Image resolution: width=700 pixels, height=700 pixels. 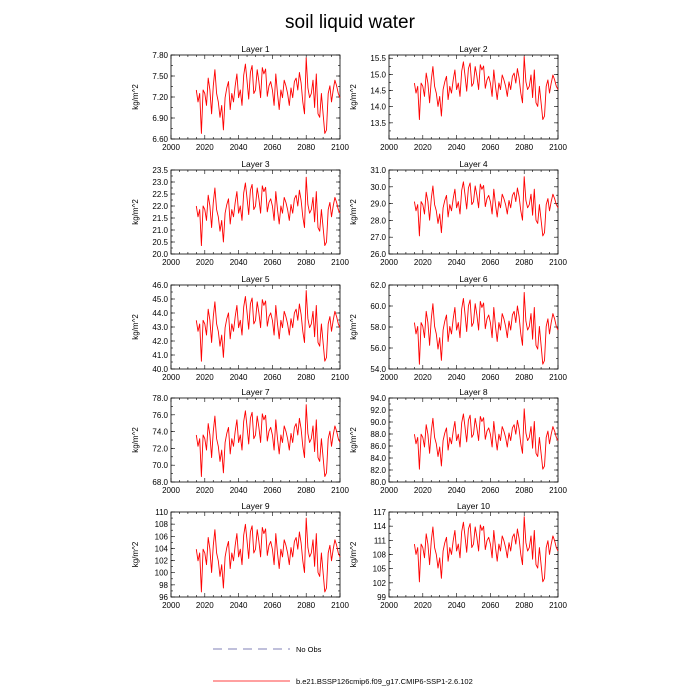 I want to click on y-tick-label: 31.0, so click(x=378, y=170).